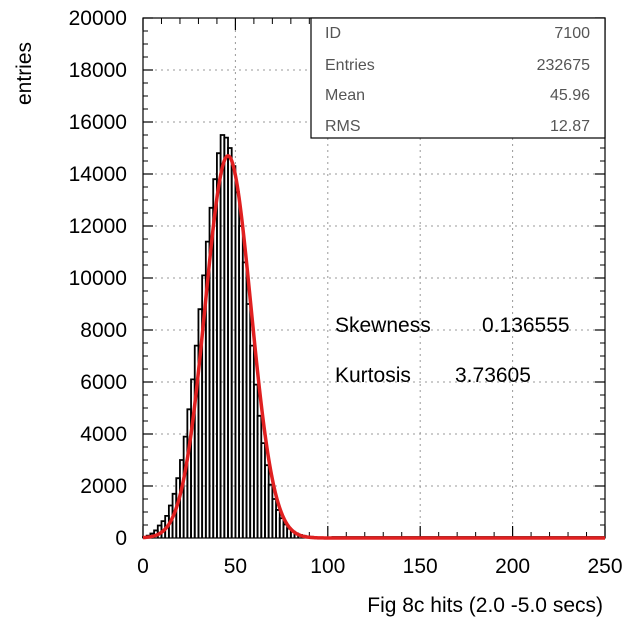  What do you see at coordinates (121, 538) in the screenshot?
I see `y-tick-label: 0` at bounding box center [121, 538].